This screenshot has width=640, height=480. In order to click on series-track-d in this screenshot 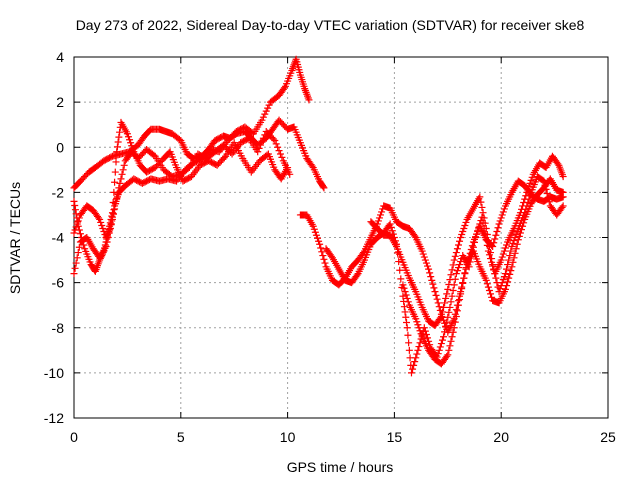, I will do `click(182, 202)`.